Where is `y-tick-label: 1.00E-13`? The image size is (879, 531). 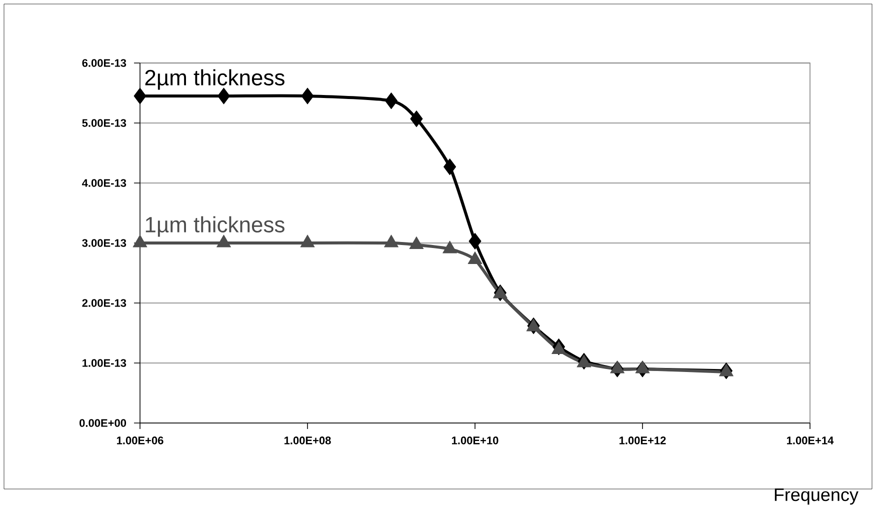
y-tick-label: 1.00E-13 is located at coordinates (104, 363).